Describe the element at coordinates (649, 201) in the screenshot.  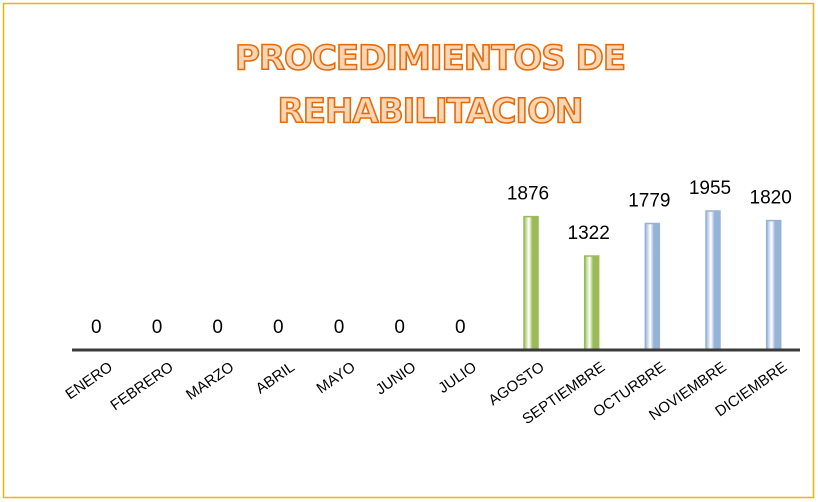
I see `data-label: 1779` at that location.